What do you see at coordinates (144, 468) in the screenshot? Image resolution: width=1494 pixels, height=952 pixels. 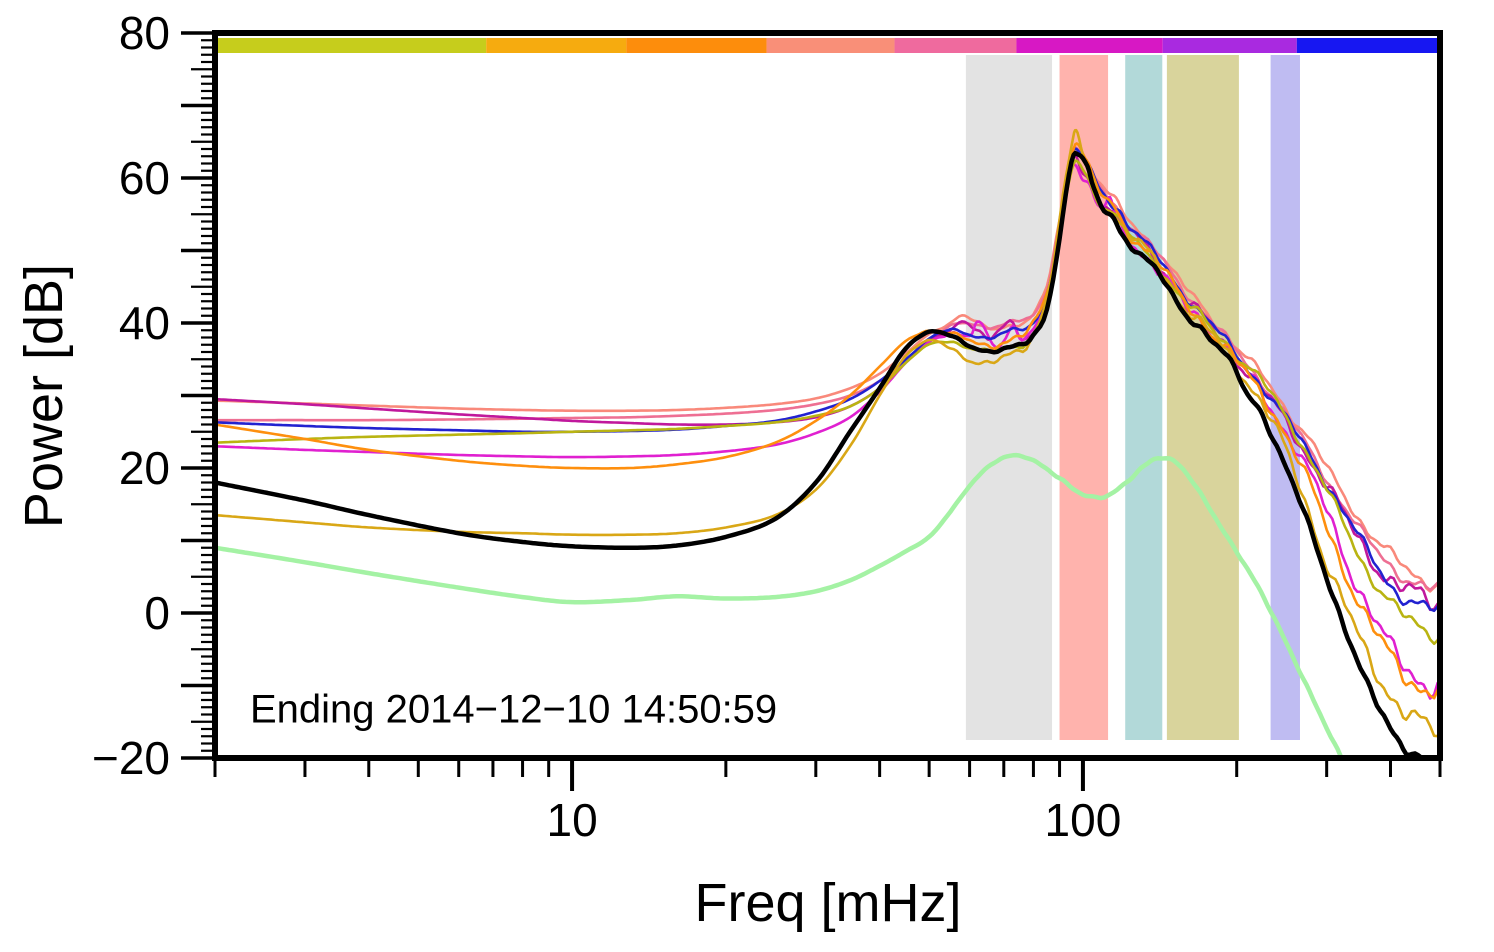 I see `y-tick-label: 20` at bounding box center [144, 468].